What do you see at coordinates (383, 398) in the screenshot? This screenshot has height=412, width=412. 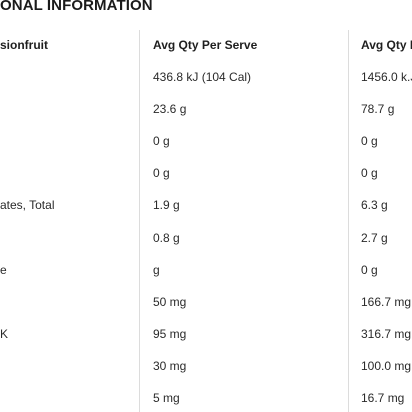 I see `row-per-100g: 16.7 mg` at bounding box center [383, 398].